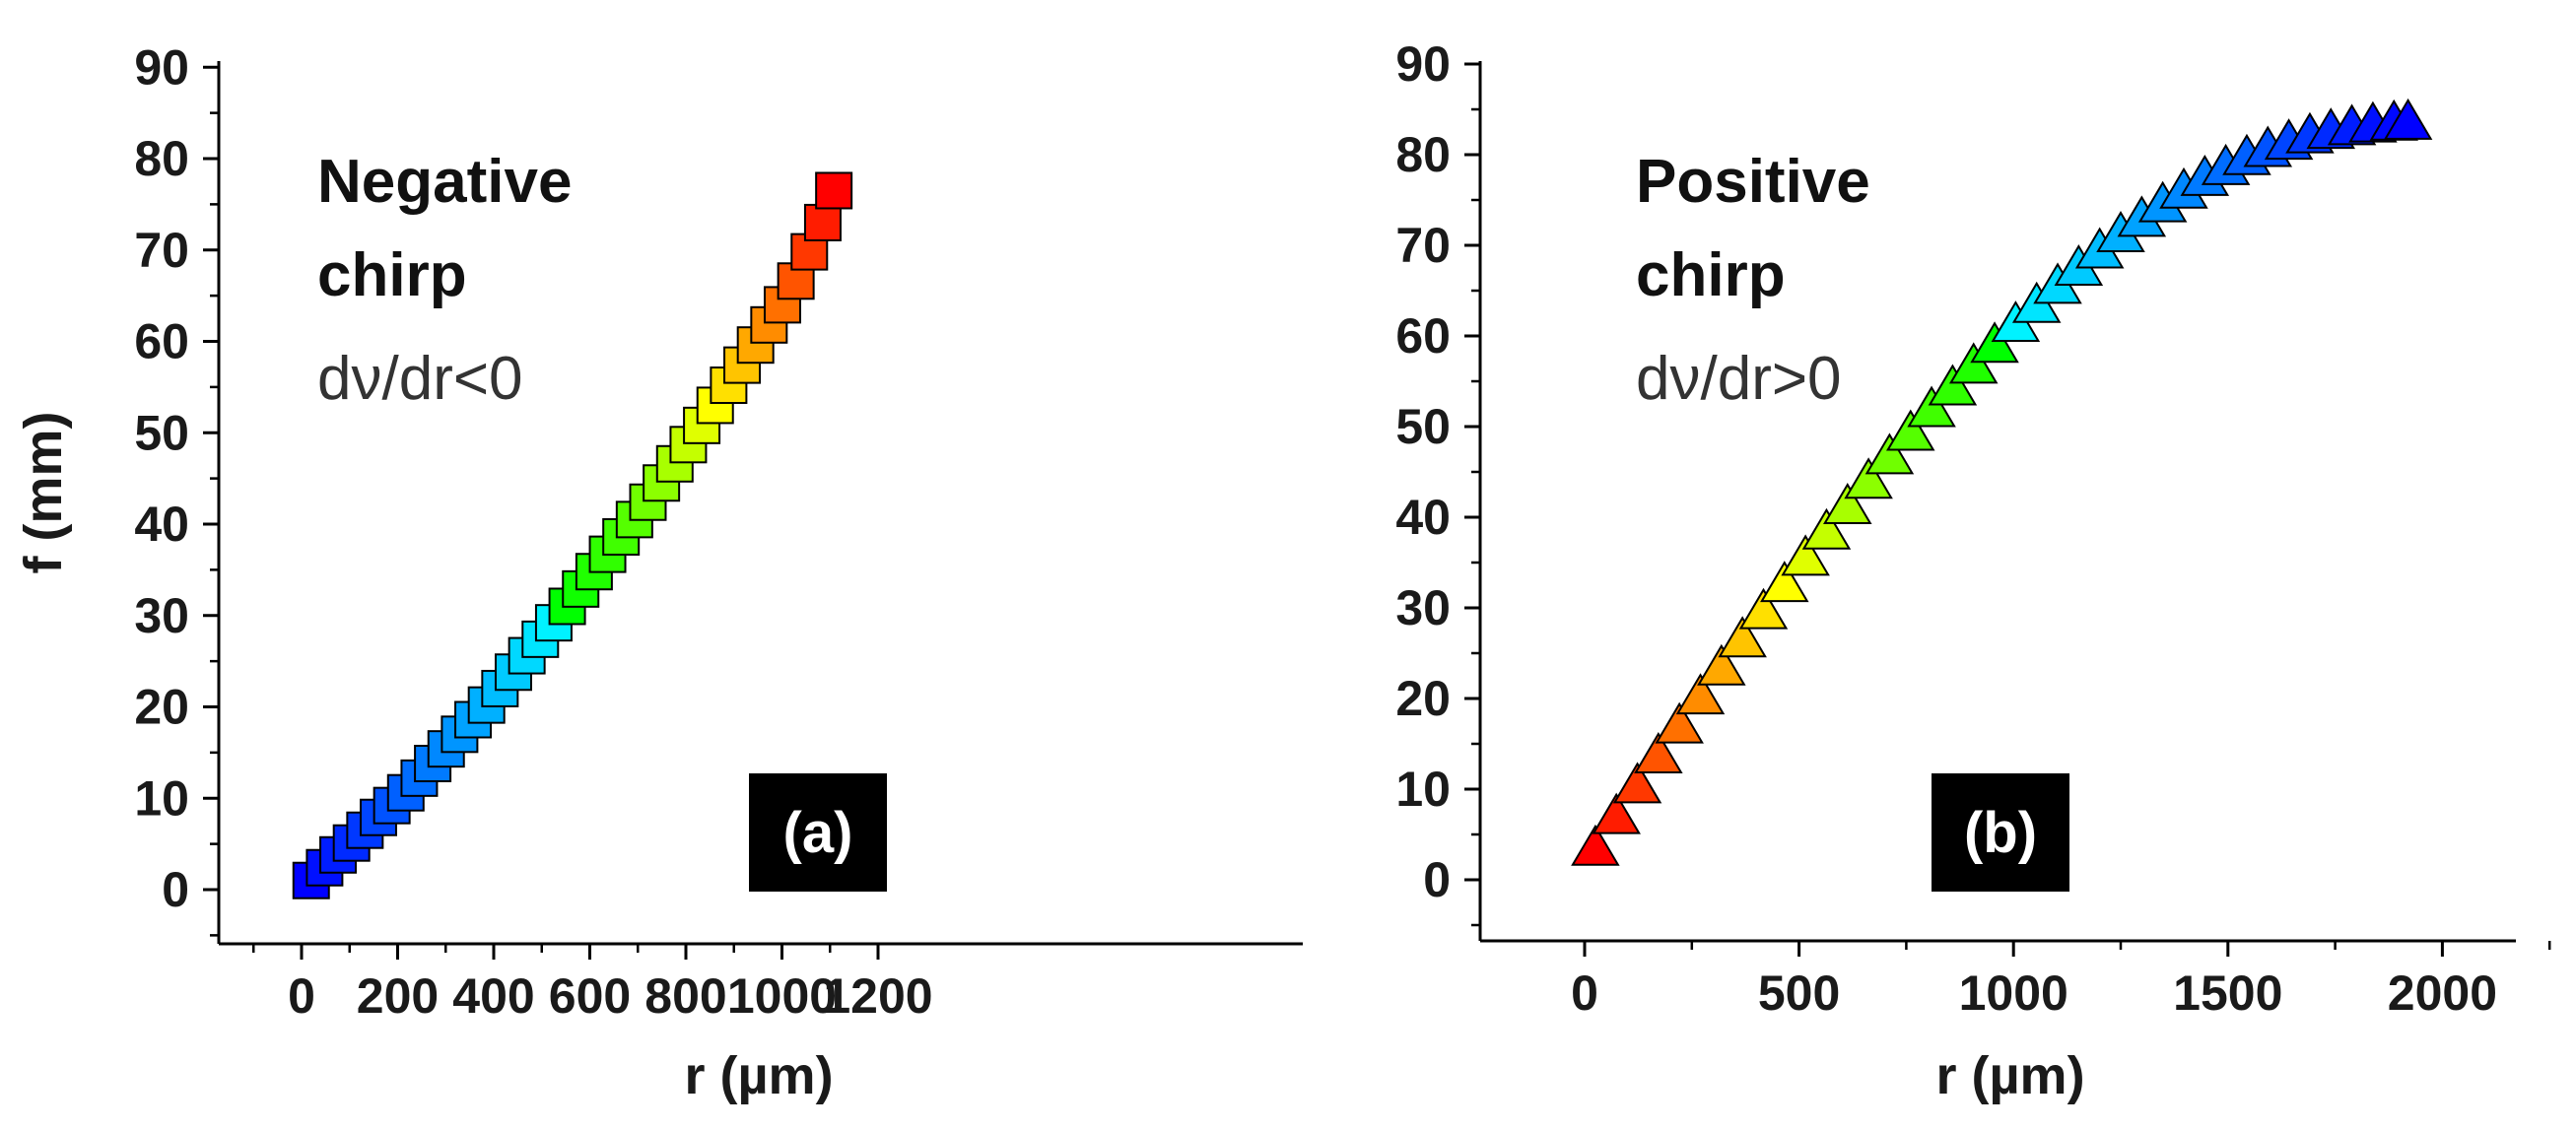 This screenshot has width=2576, height=1131. Describe the element at coordinates (1584, 993) in the screenshot. I see `panel-b-x-tick-label: 0` at that location.